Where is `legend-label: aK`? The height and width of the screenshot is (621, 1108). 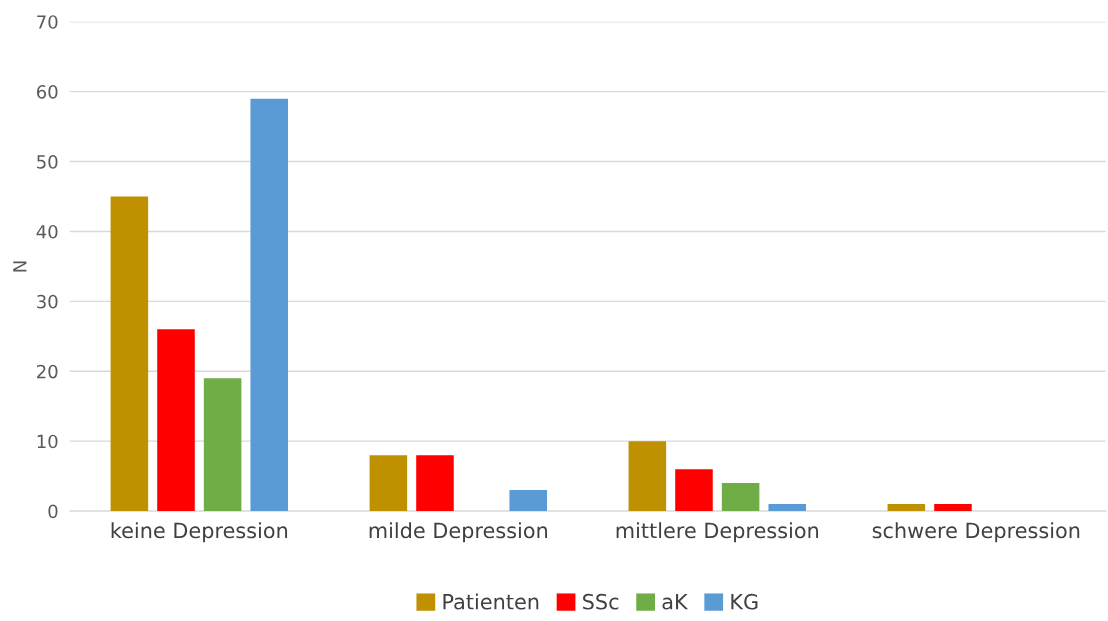 legend-label: aK is located at coordinates (675, 602).